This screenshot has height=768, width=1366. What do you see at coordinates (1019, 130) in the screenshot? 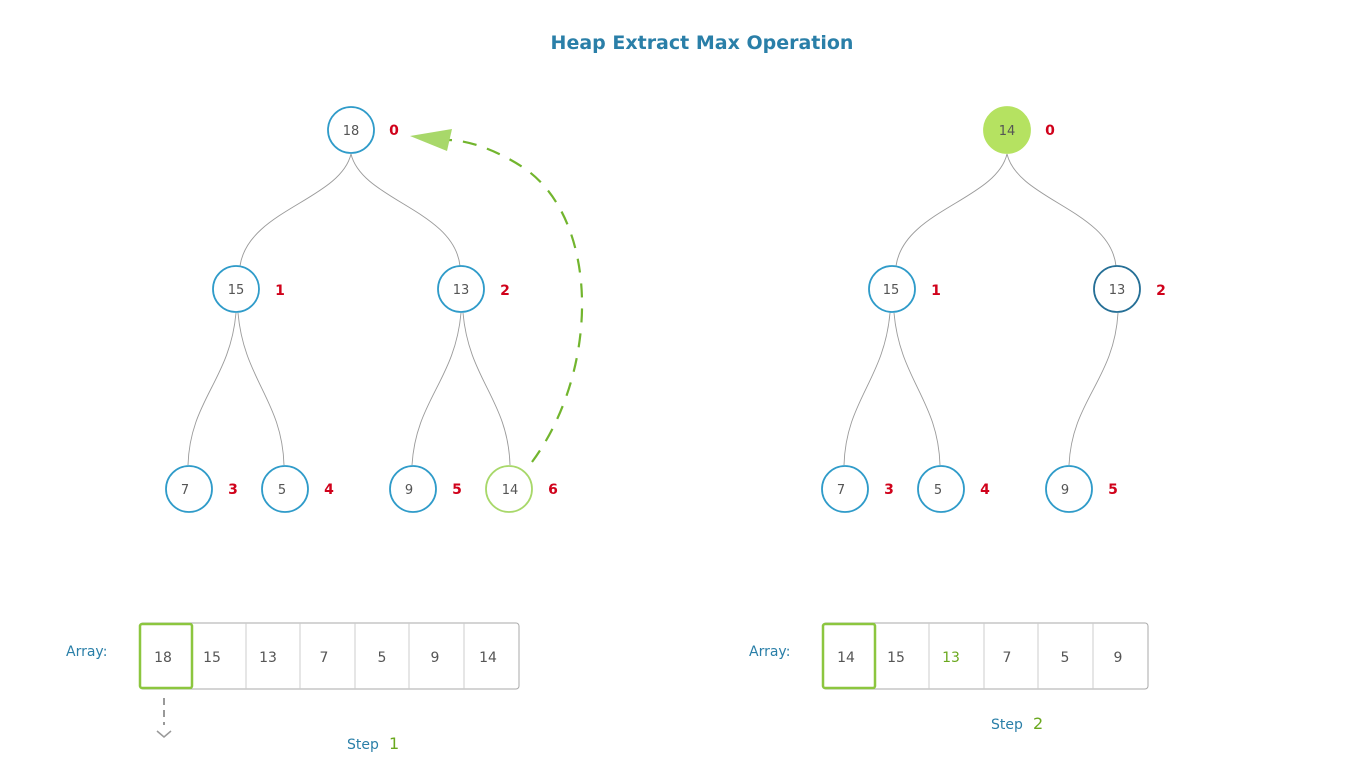
I see `tree-node-highlighted: 14 0` at bounding box center [1019, 130].